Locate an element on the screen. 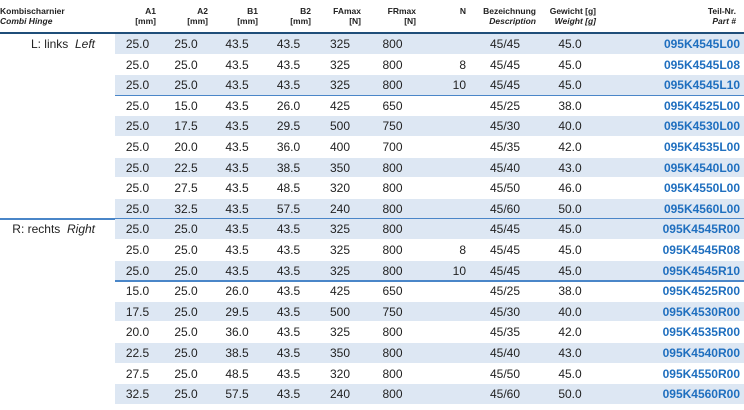 The image size is (744, 410). header-label: B2 is located at coordinates (305, 11).